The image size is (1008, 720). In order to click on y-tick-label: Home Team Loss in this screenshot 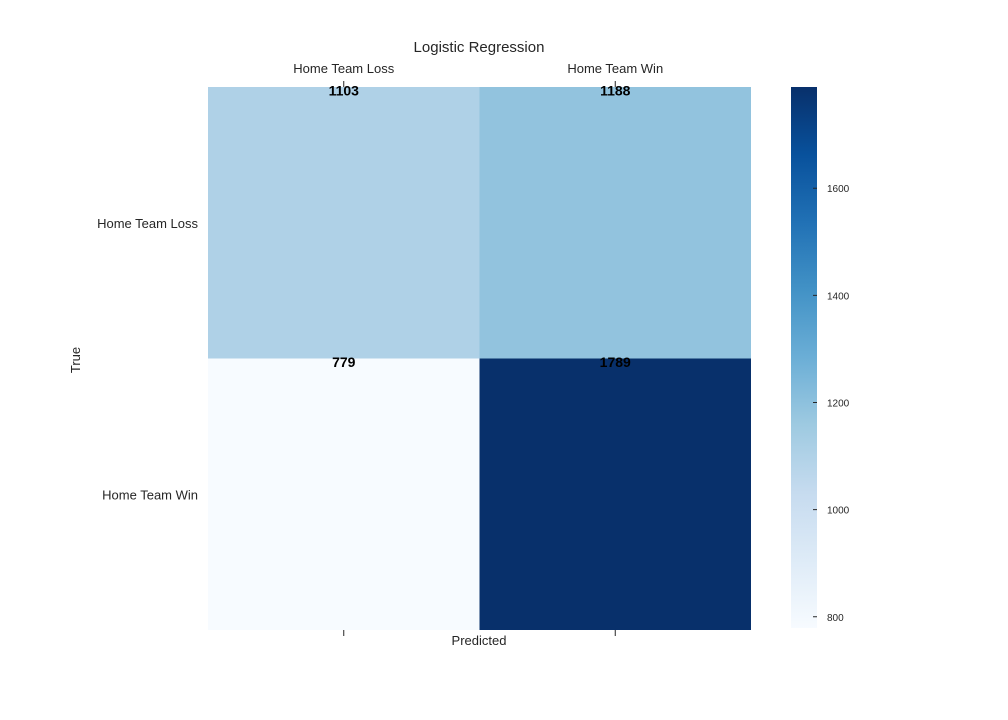, I will do `click(147, 223)`.